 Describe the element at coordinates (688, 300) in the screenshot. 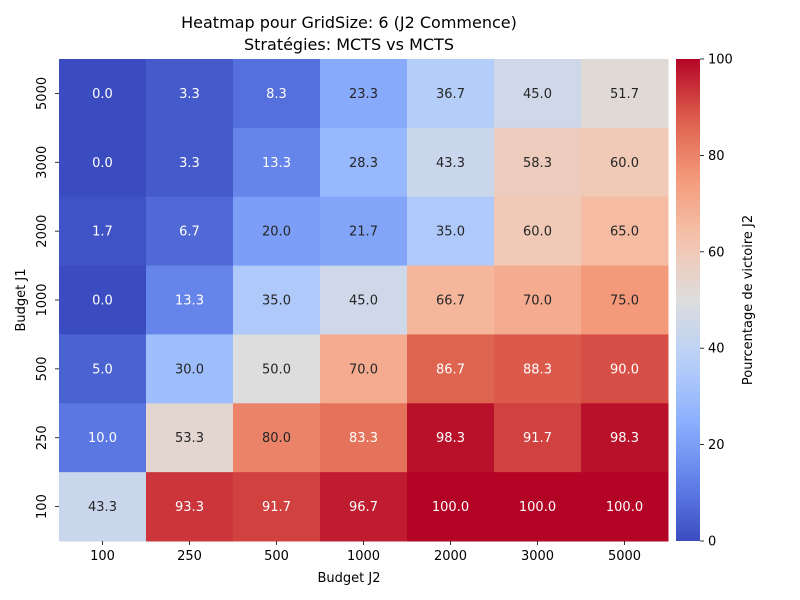

I see `colorbar` at that location.